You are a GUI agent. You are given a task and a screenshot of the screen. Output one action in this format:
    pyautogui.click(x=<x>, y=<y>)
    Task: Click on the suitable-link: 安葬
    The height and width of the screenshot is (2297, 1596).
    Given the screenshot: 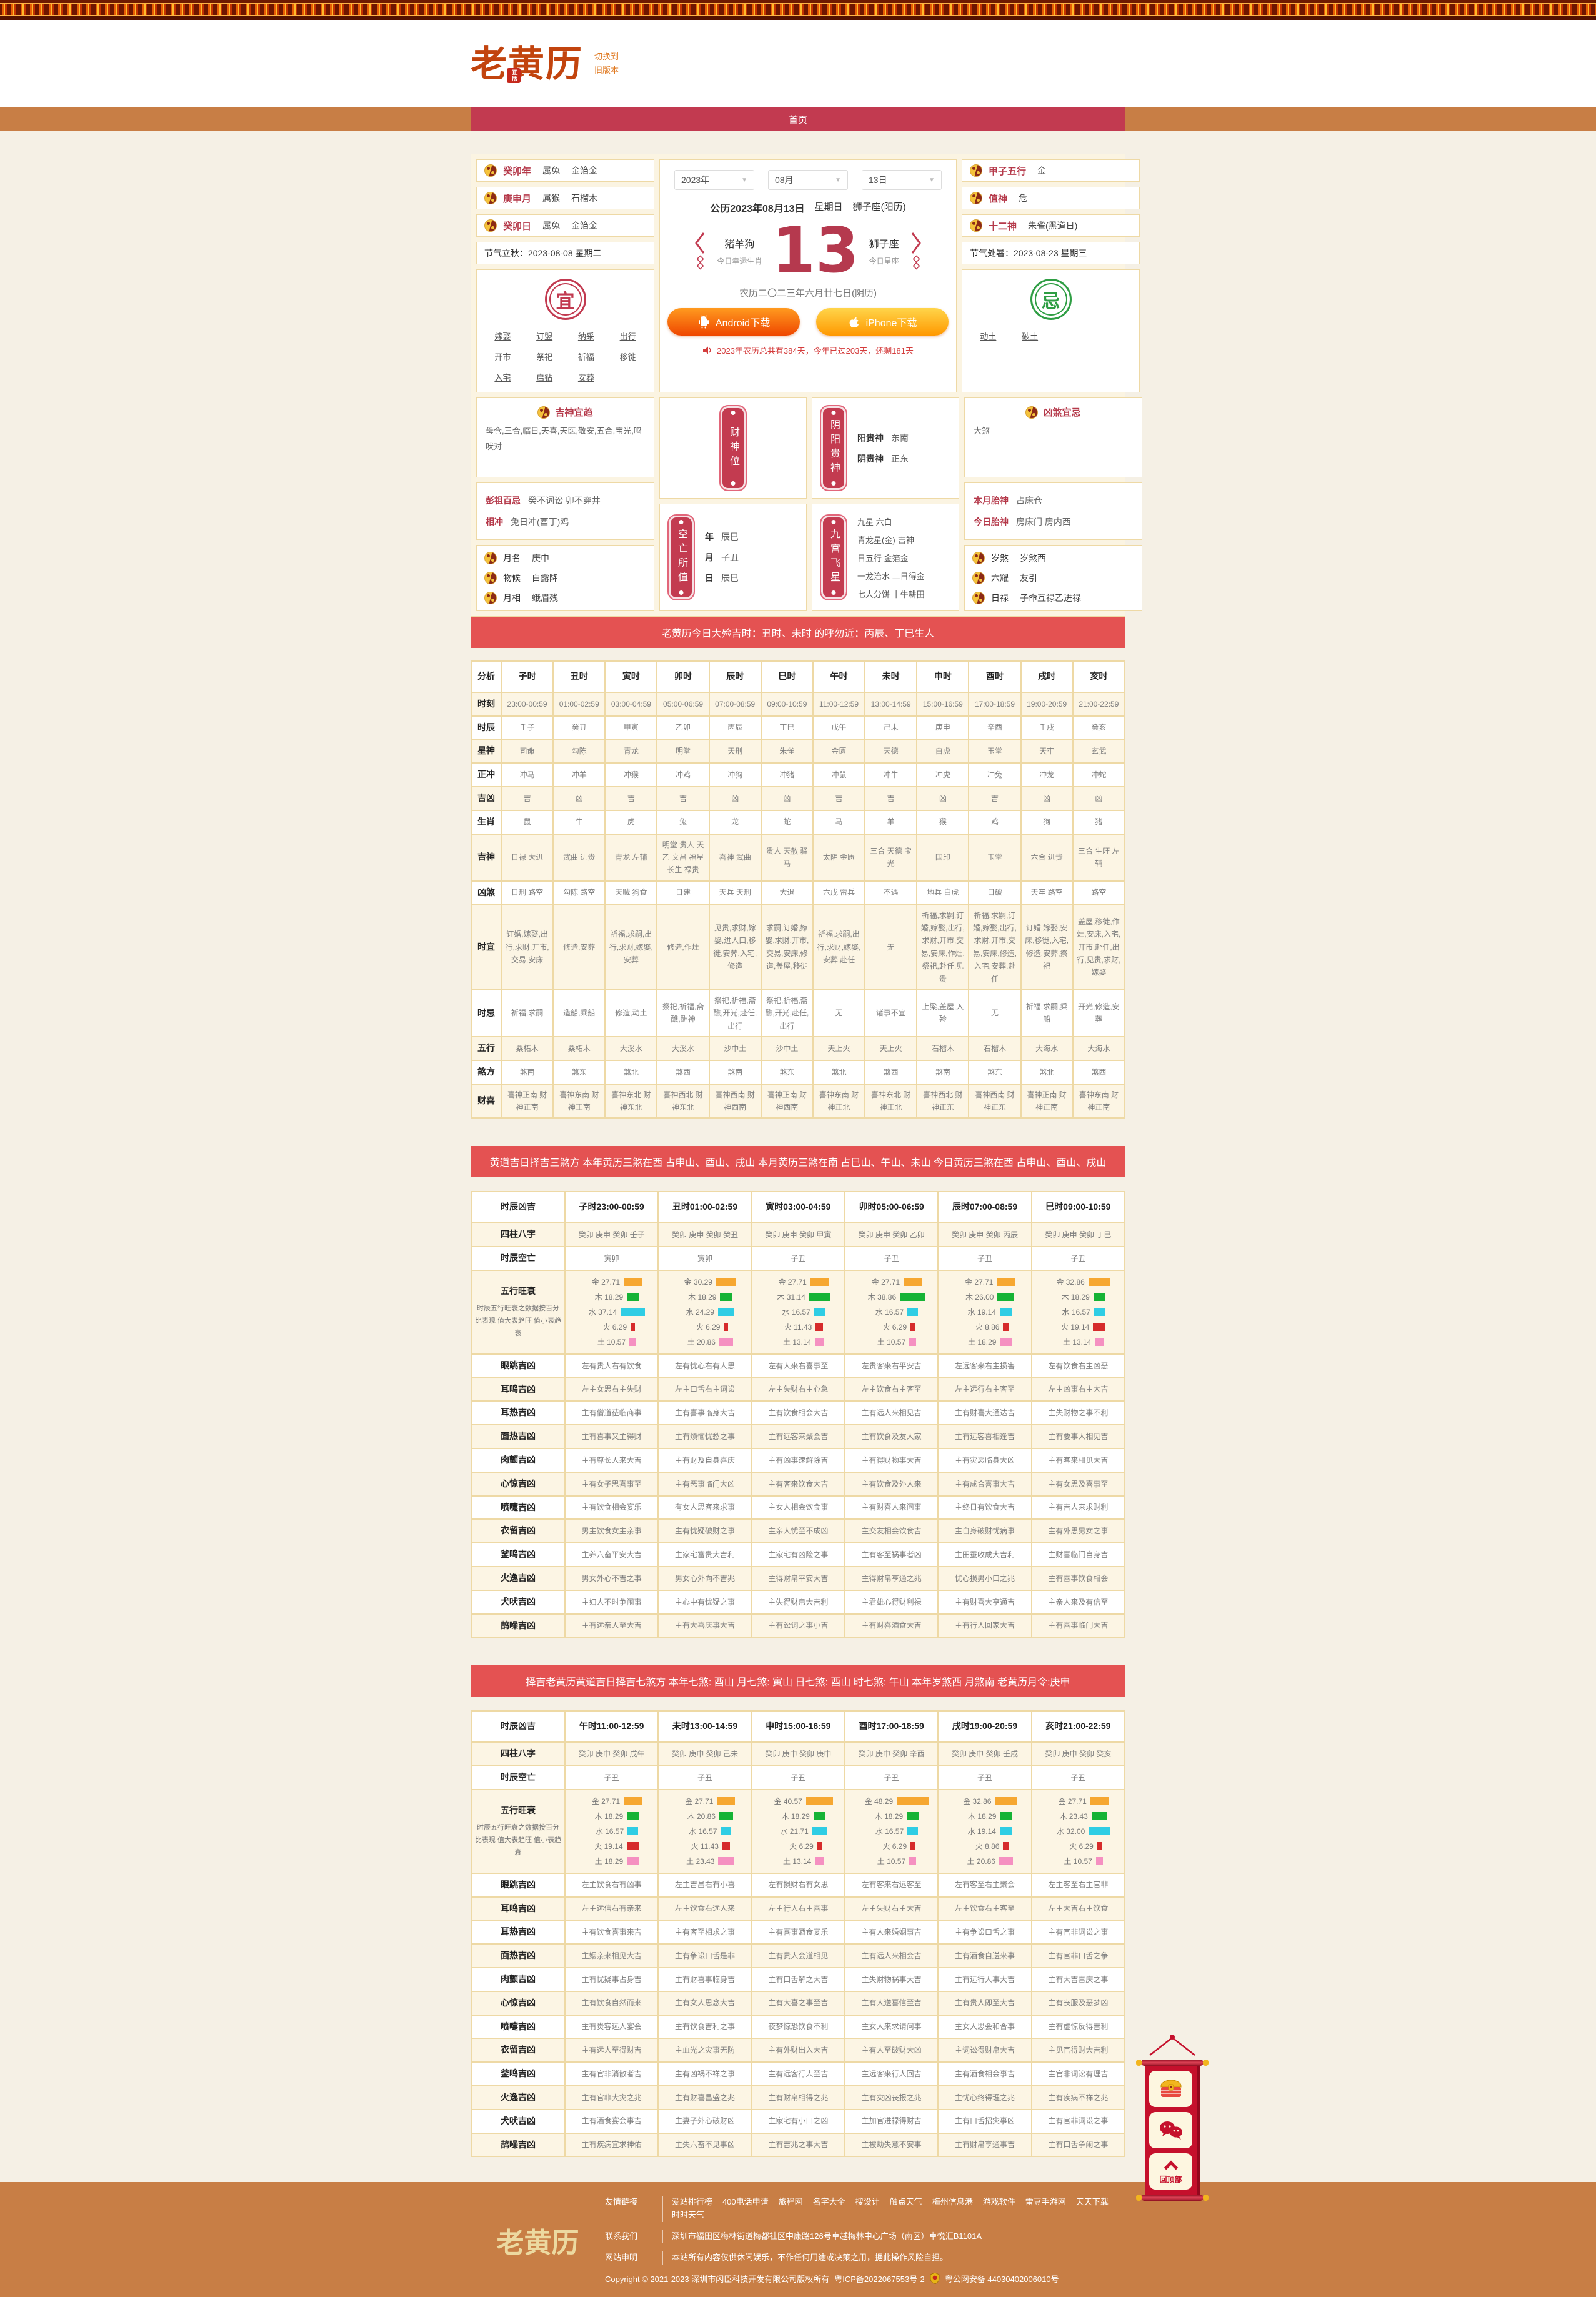 What is the action you would take?
    pyautogui.click(x=585, y=377)
    